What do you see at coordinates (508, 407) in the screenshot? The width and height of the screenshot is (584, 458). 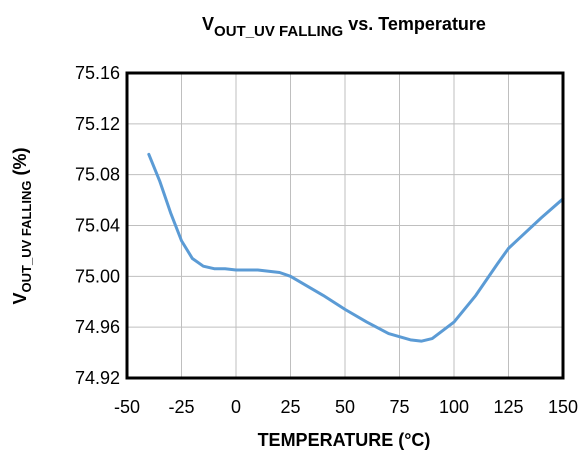 I see `x-tick-label: 125` at bounding box center [508, 407].